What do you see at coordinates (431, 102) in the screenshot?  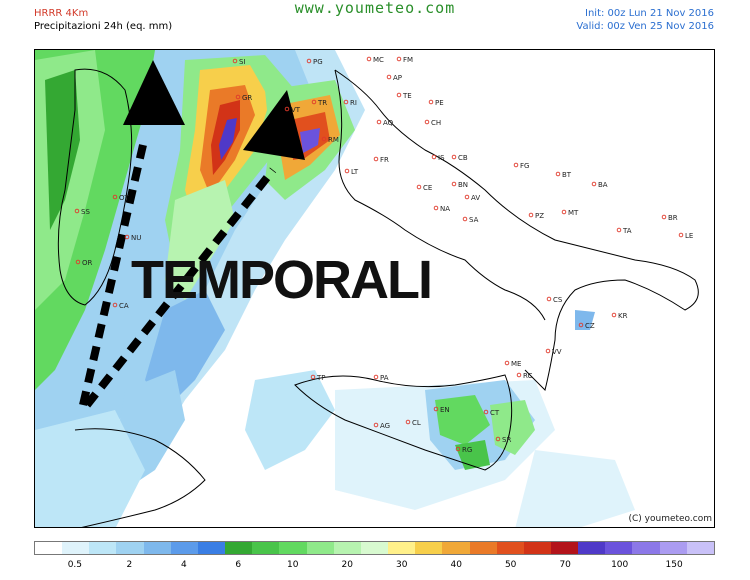 I see `city-marker-pe` at bounding box center [431, 102].